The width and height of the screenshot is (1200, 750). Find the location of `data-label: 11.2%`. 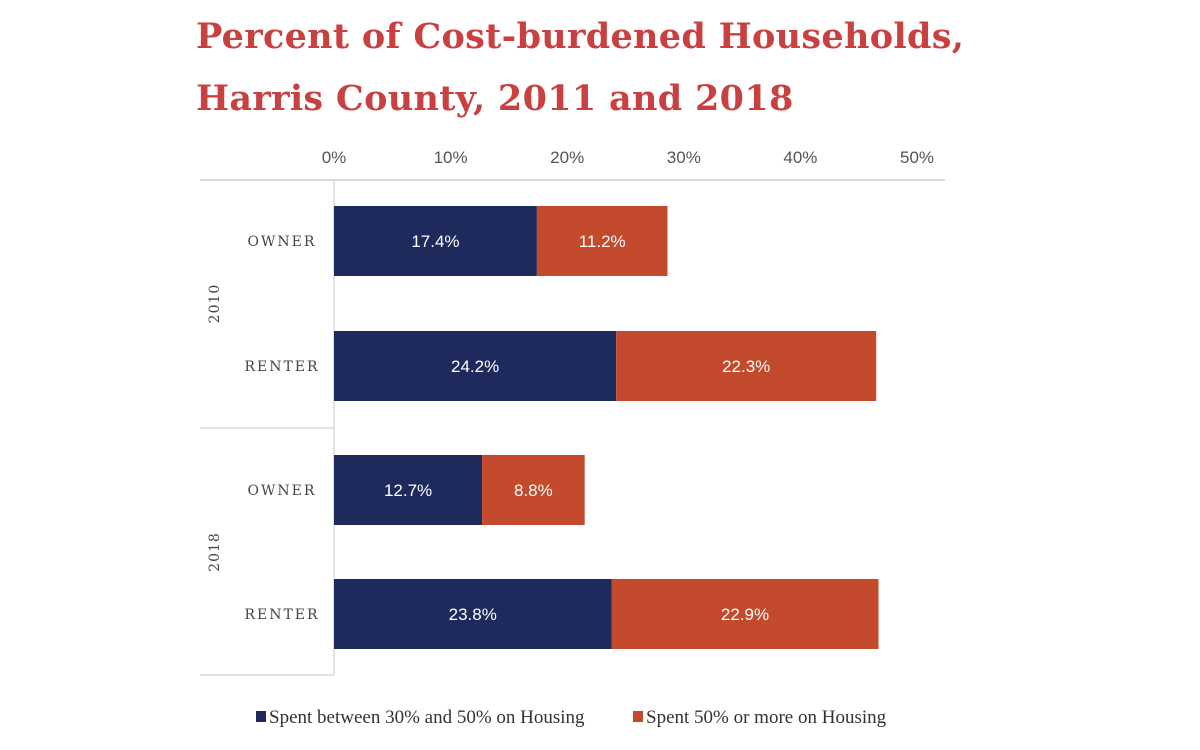

data-label: 11.2% is located at coordinates (602, 241).